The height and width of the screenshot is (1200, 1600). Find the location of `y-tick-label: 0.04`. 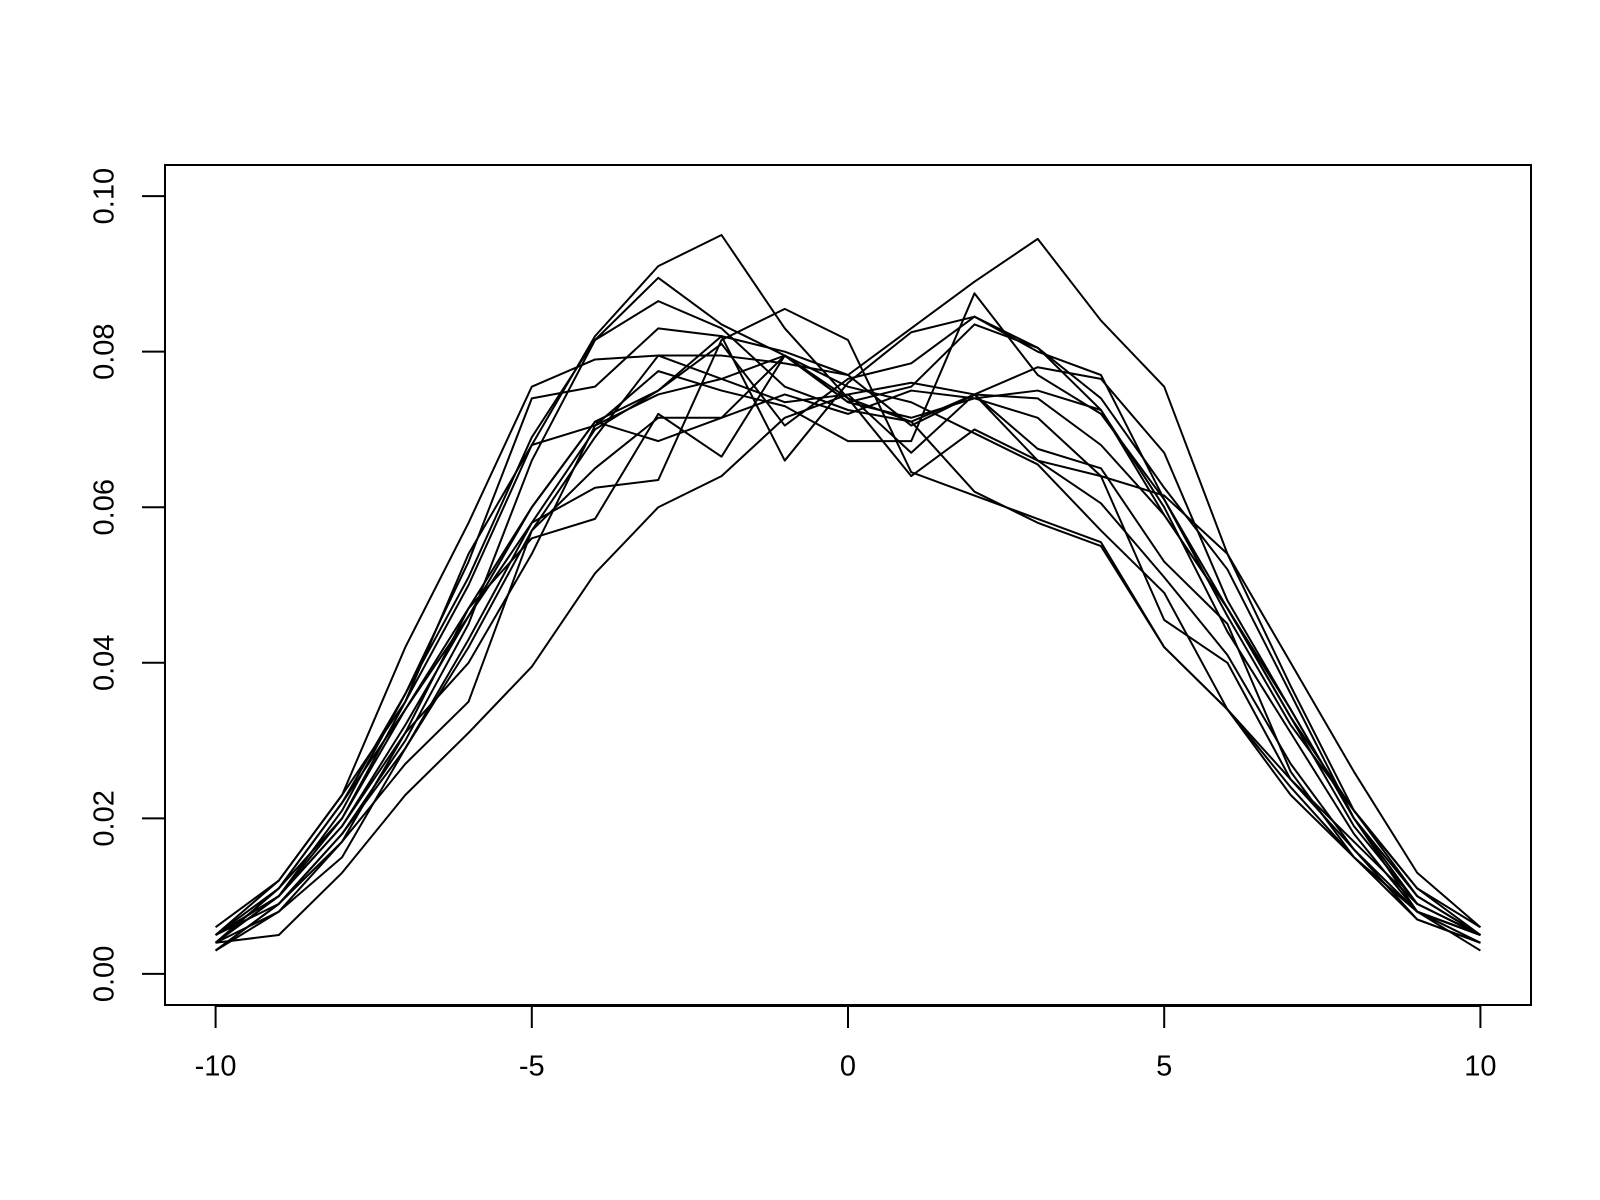

y-tick-label: 0.04 is located at coordinates (105, 663).